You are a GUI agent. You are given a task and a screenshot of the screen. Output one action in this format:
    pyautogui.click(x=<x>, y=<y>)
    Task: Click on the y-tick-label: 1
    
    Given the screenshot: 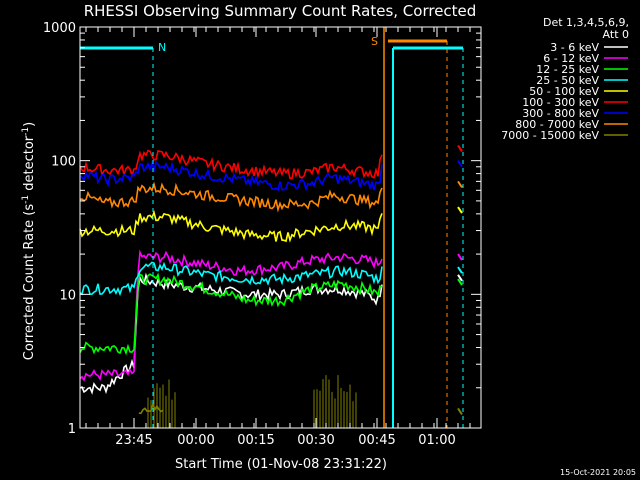 What is the action you would take?
    pyautogui.click(x=72, y=429)
    